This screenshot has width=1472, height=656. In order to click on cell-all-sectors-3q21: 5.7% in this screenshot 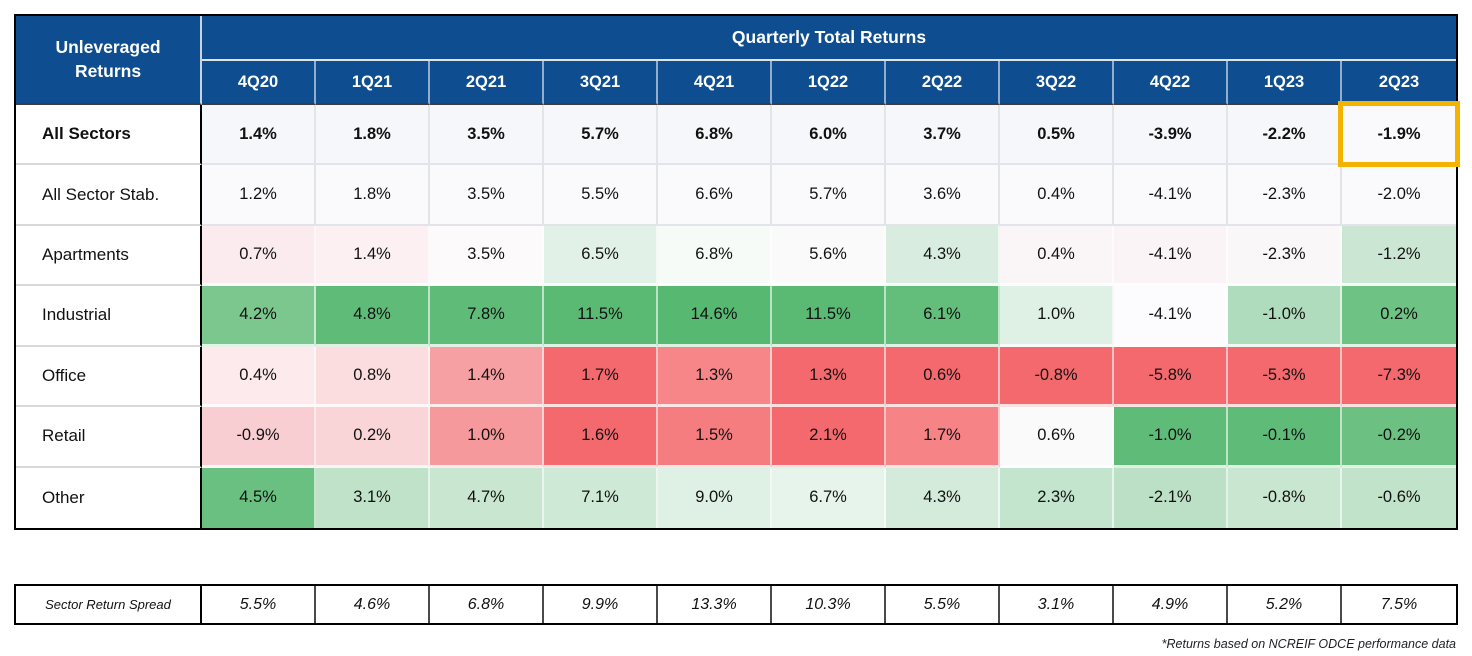, I will do `click(601, 135)`.